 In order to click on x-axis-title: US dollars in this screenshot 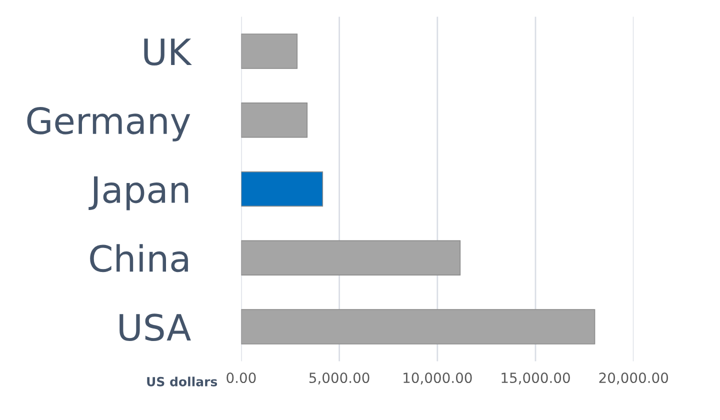, I will do `click(182, 381)`.